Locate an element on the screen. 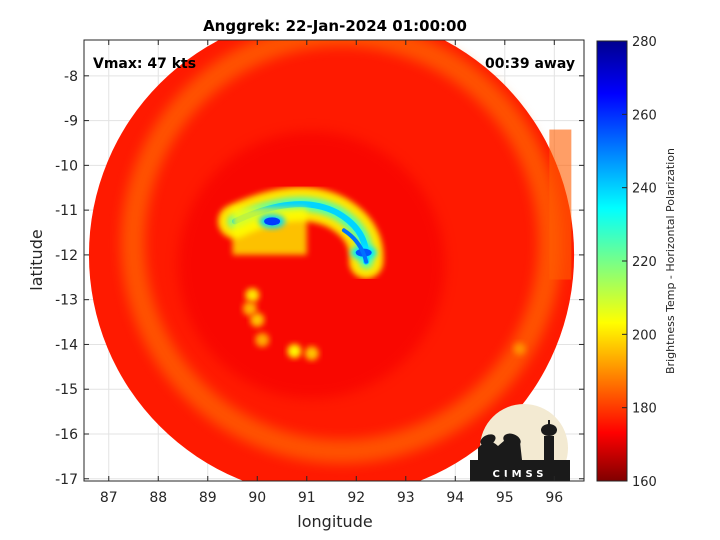 The image size is (720, 540). colorbar-tick-label: 260 is located at coordinates (644, 115).